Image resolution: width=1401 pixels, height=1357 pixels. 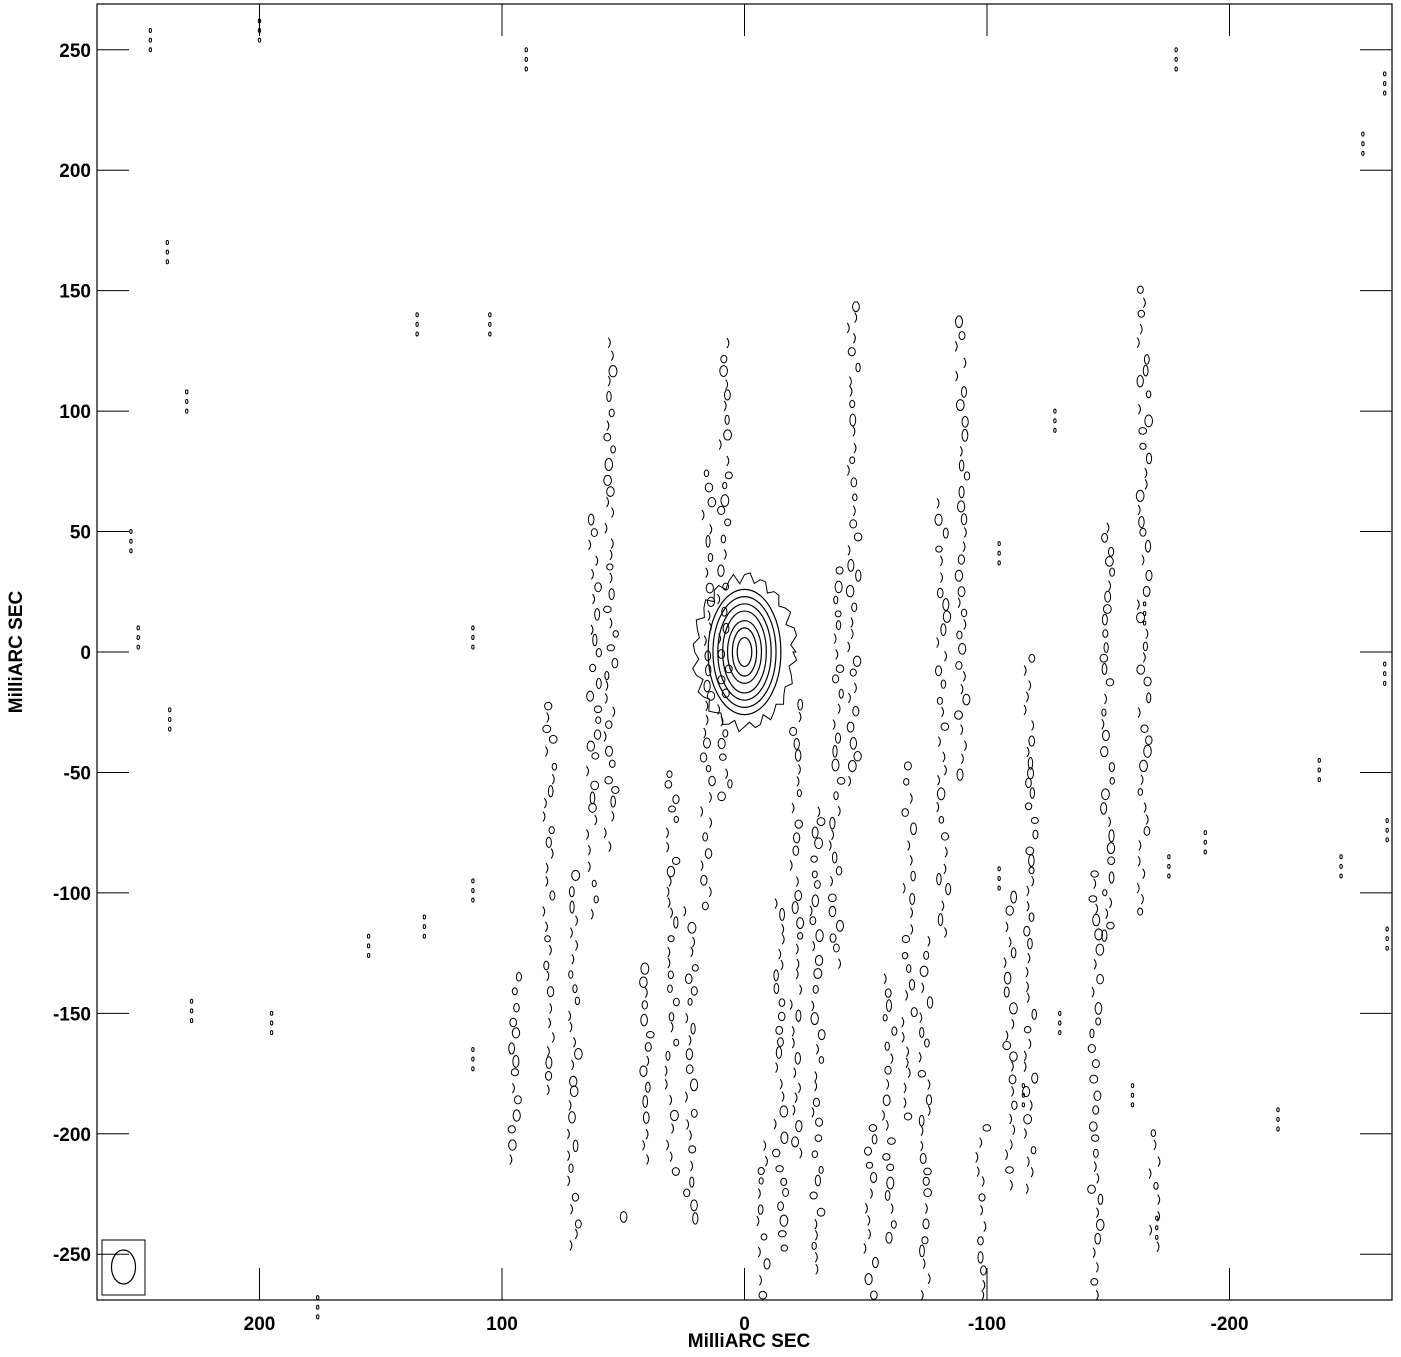 What do you see at coordinates (75, 292) in the screenshot?
I see `y-tick-label: 150` at bounding box center [75, 292].